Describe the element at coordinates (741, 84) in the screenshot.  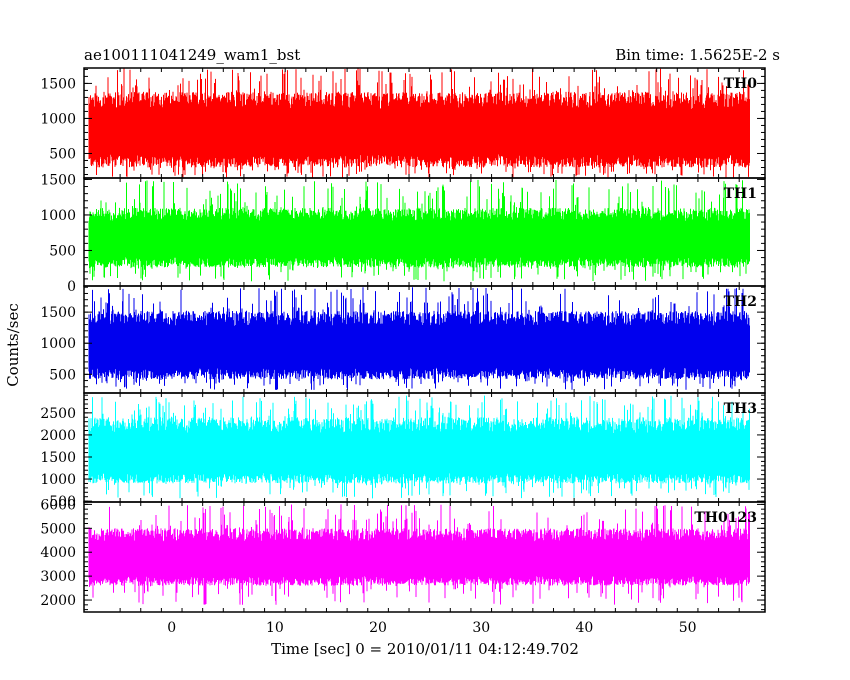
I see `panel-label-th0: TH0` at that location.